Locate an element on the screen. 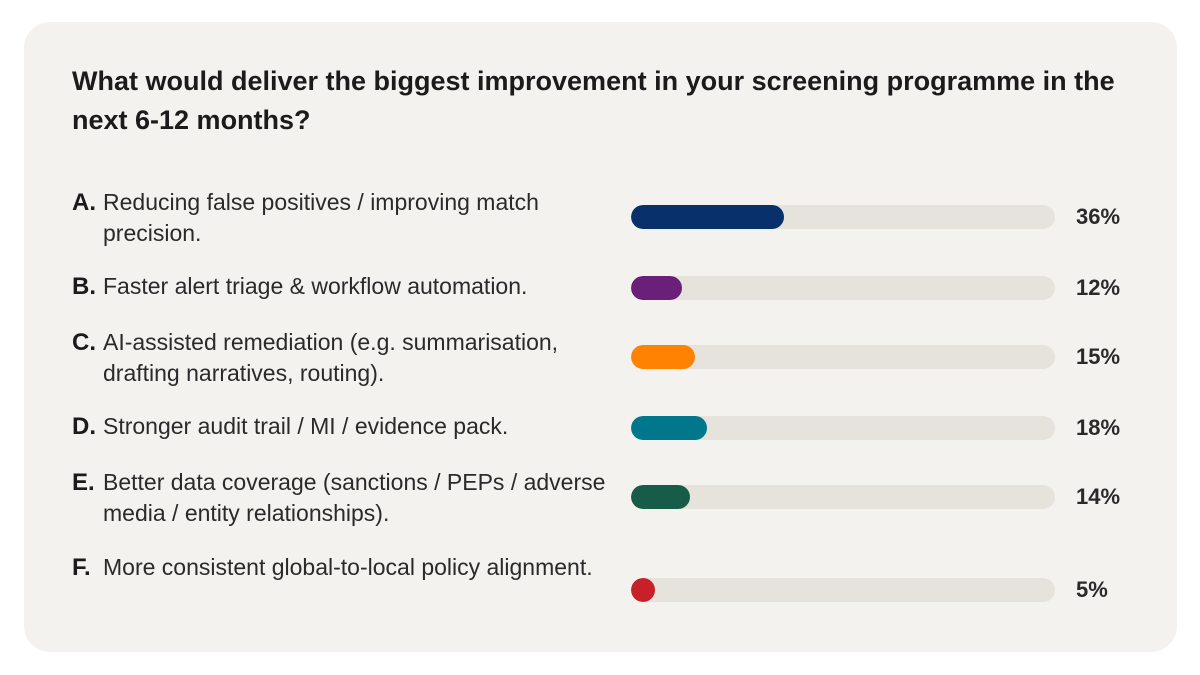 The height and width of the screenshot is (675, 1200). value-label: 12% is located at coordinates (1098, 287).